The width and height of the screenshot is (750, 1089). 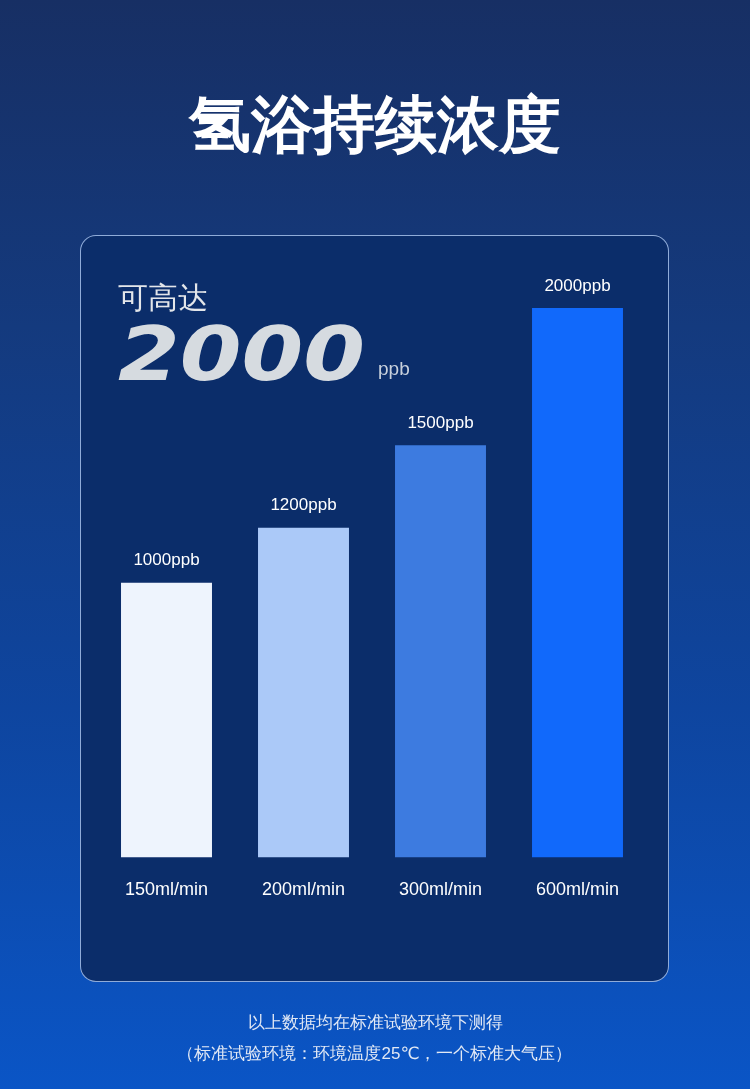 What do you see at coordinates (166, 560) in the screenshot?
I see `data-label: 1000ppb` at bounding box center [166, 560].